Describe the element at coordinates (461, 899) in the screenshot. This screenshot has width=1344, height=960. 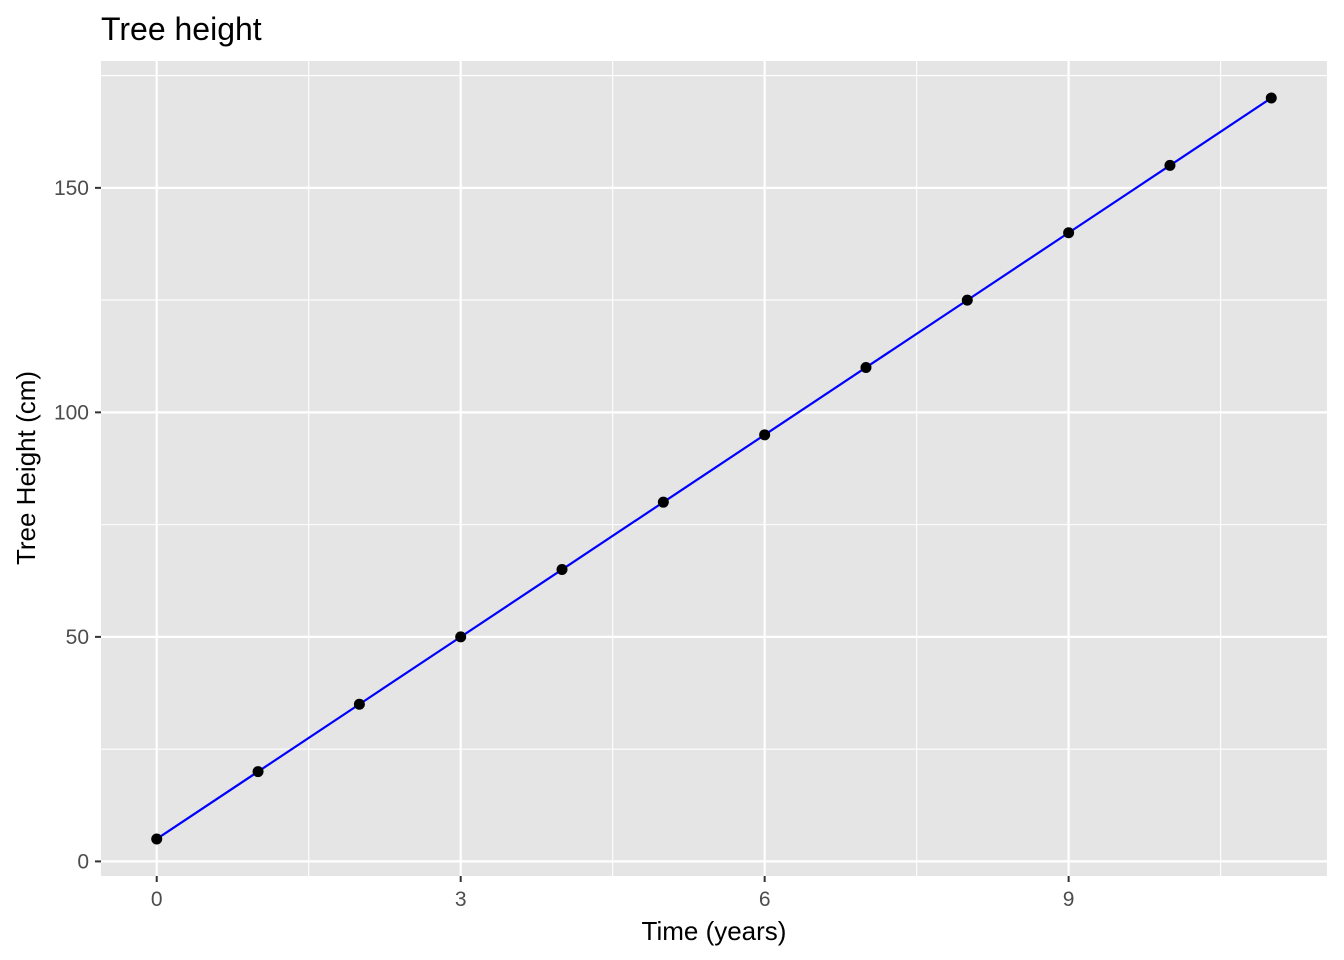
I see `x-tick-label: 3` at that location.